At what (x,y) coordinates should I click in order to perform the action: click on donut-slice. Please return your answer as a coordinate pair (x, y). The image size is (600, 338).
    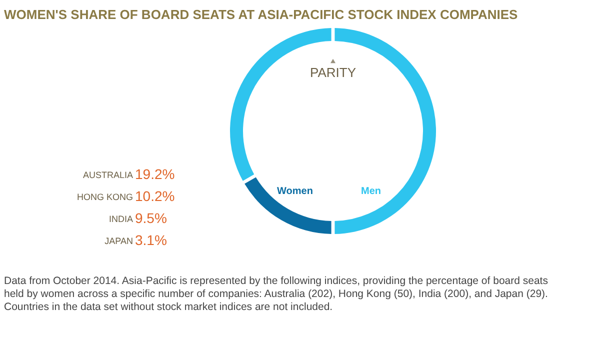
    Looking at the image, I should click on (288, 205).